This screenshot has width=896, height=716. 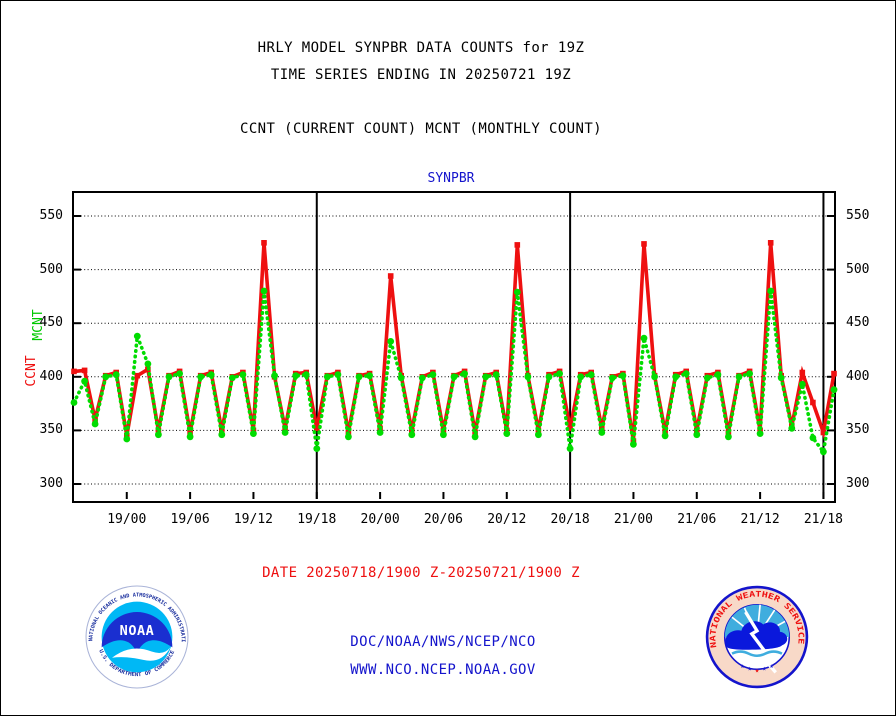 I want to click on x-axis-tick-label: 21/00, so click(x=633, y=519).